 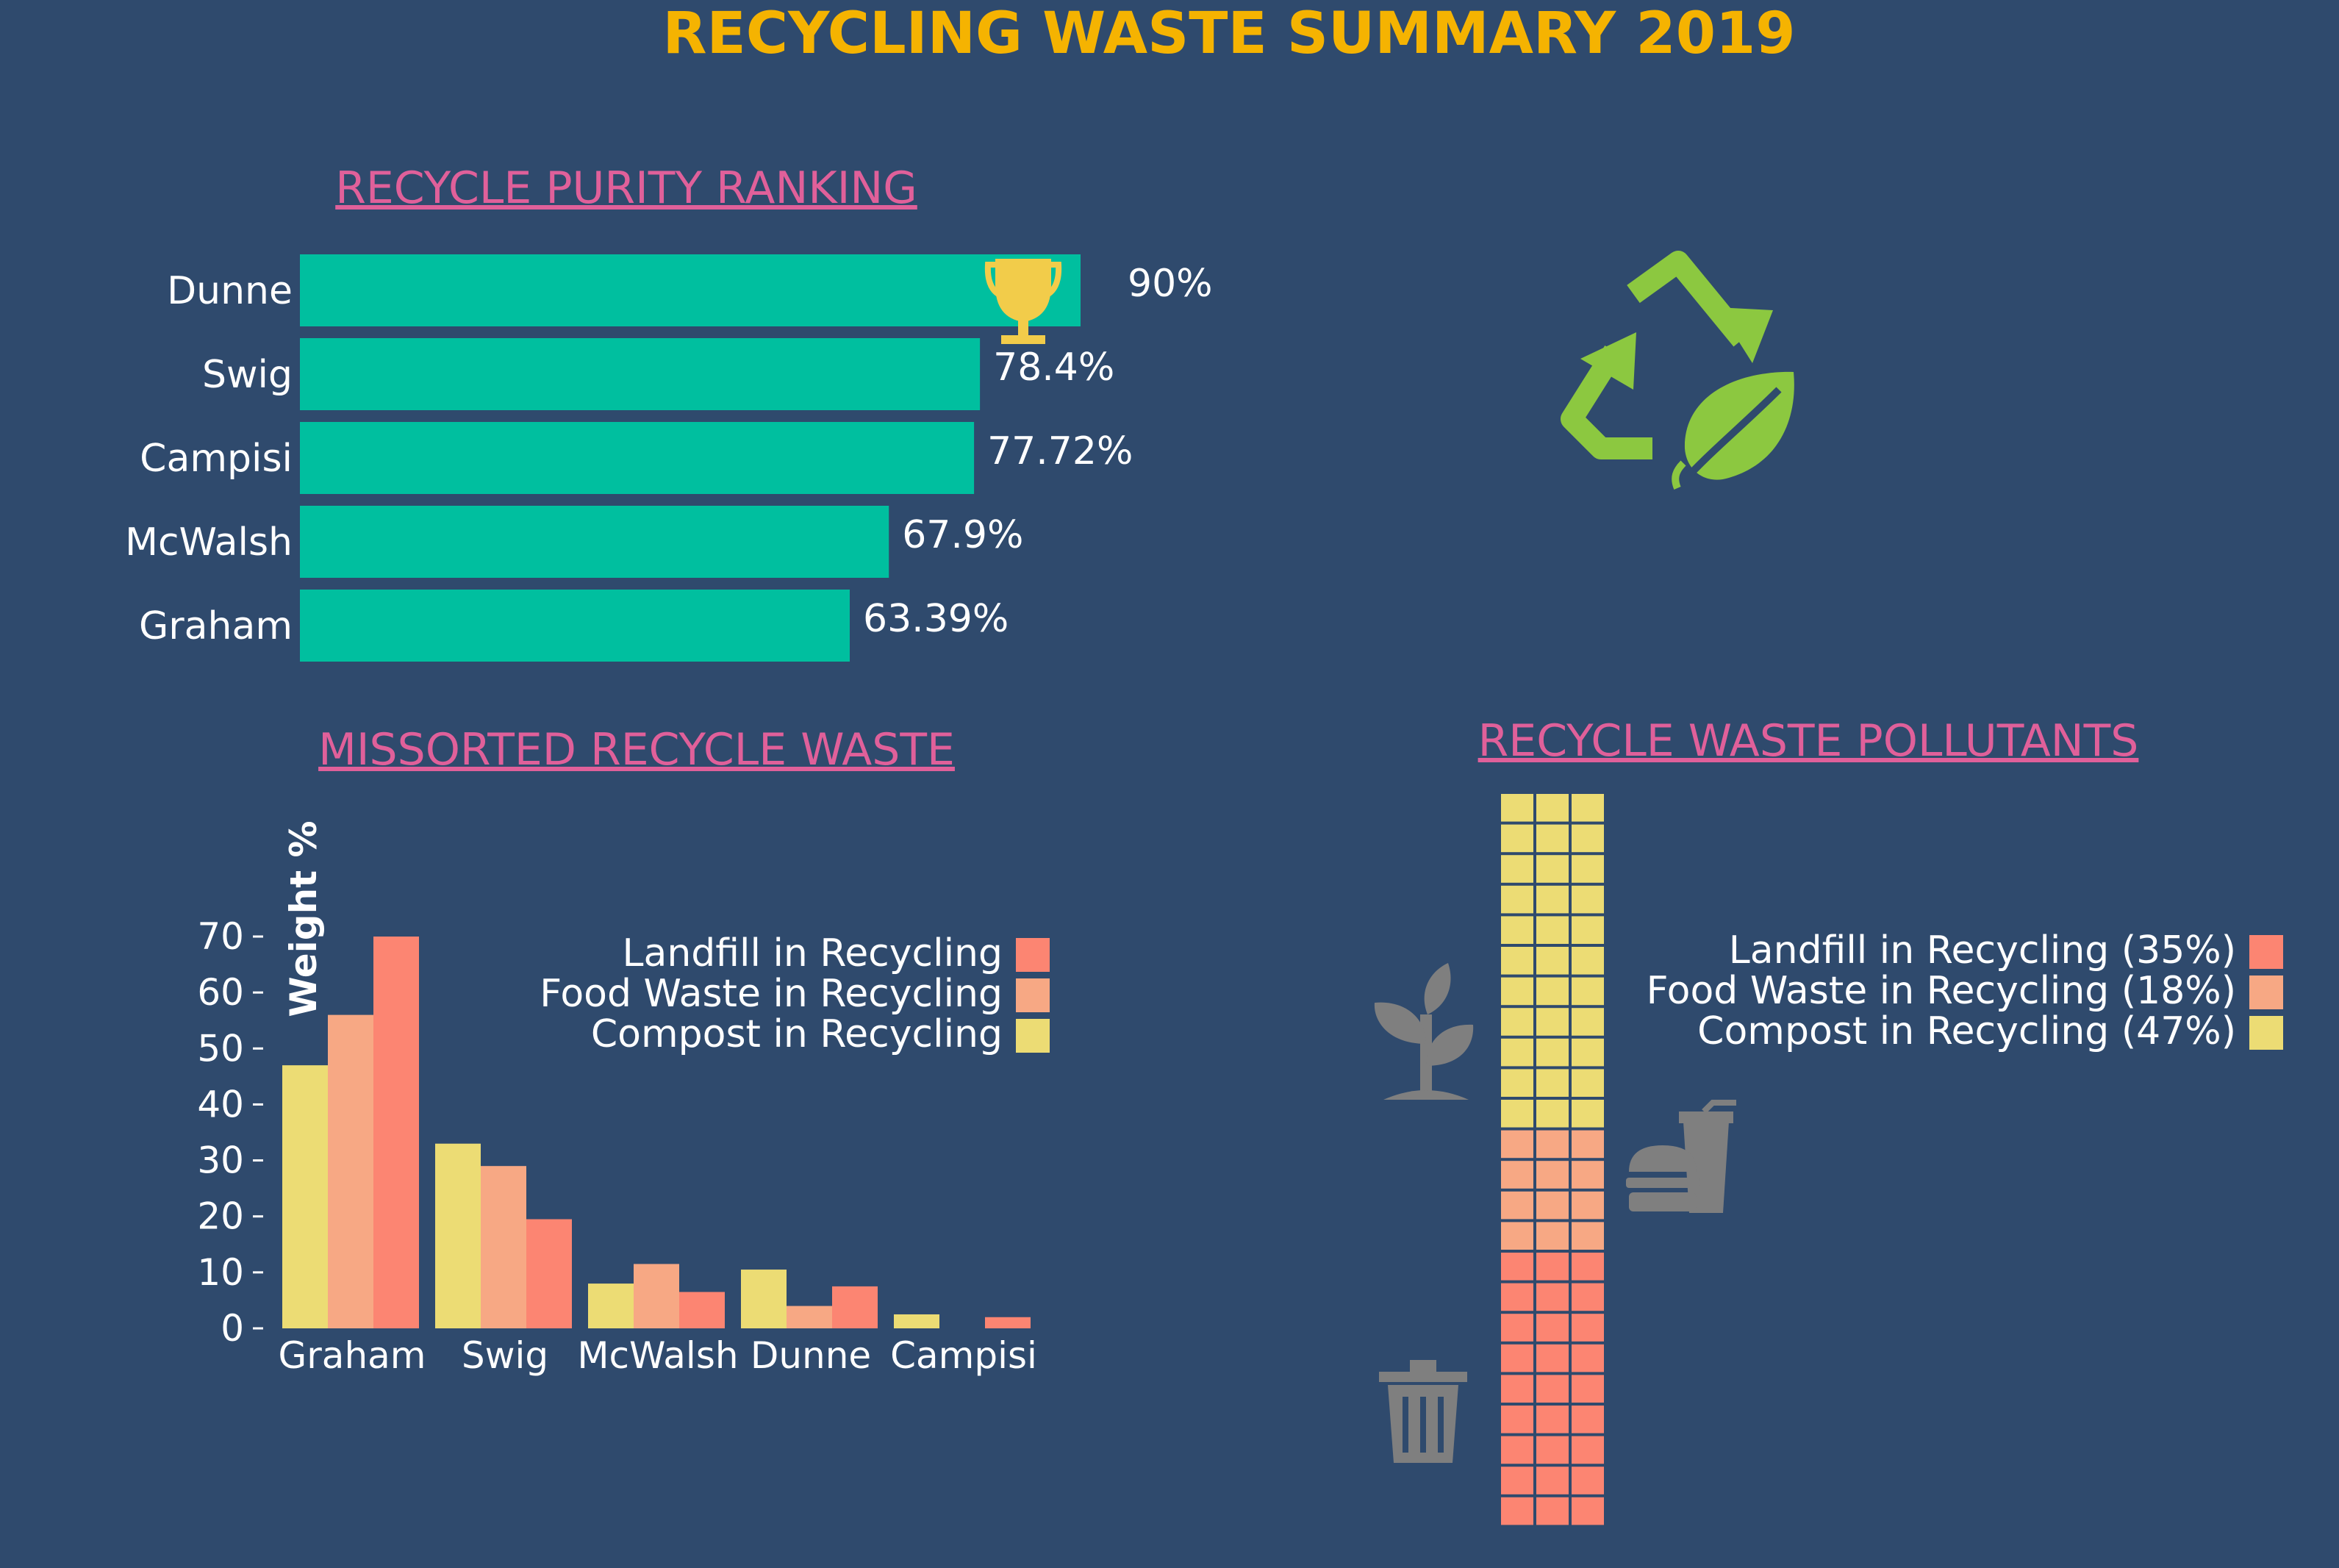 What do you see at coordinates (1606, 402) in the screenshot?
I see `recycle-arm-left` at bounding box center [1606, 402].